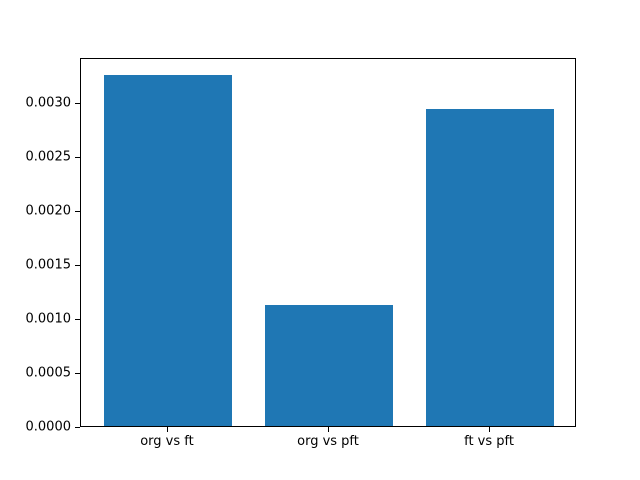 Image resolution: width=640 pixels, height=480 pixels. I want to click on bar-ft-vs-pft, so click(490, 267).